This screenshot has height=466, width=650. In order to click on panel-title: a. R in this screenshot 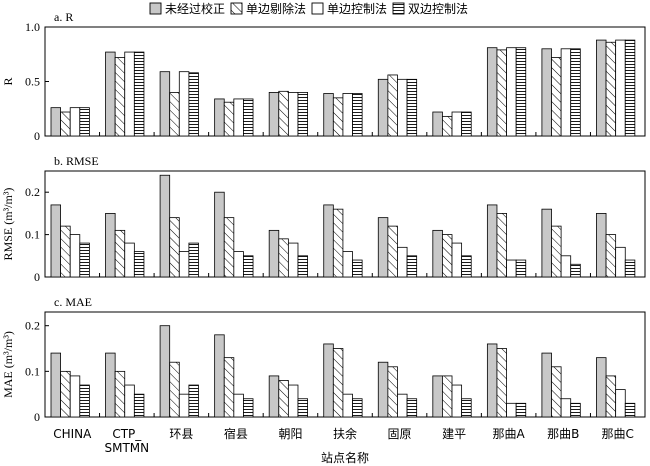, I will do `click(63, 17)`.